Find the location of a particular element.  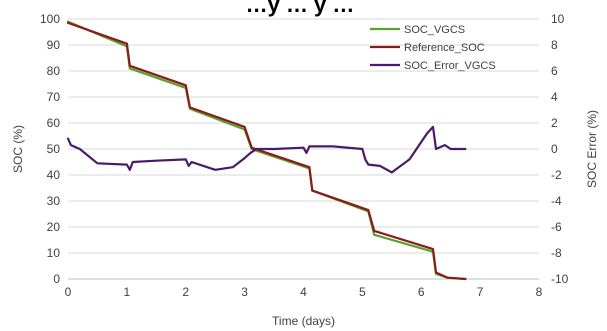

y-tick-label: 40 is located at coordinates (54, 175).